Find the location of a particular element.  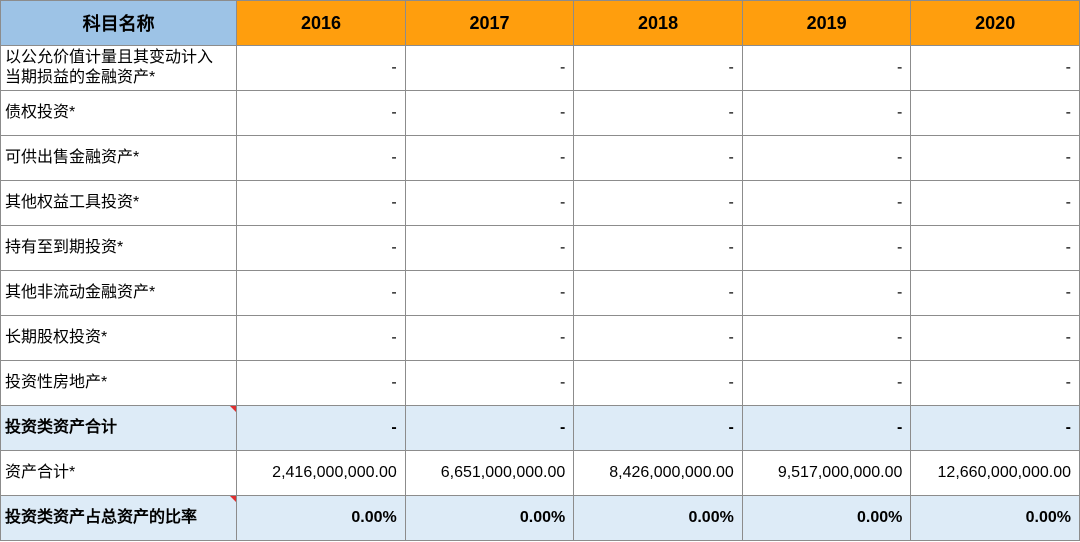

table-row: 可供出售金融资产* - - - - - is located at coordinates (540, 158).